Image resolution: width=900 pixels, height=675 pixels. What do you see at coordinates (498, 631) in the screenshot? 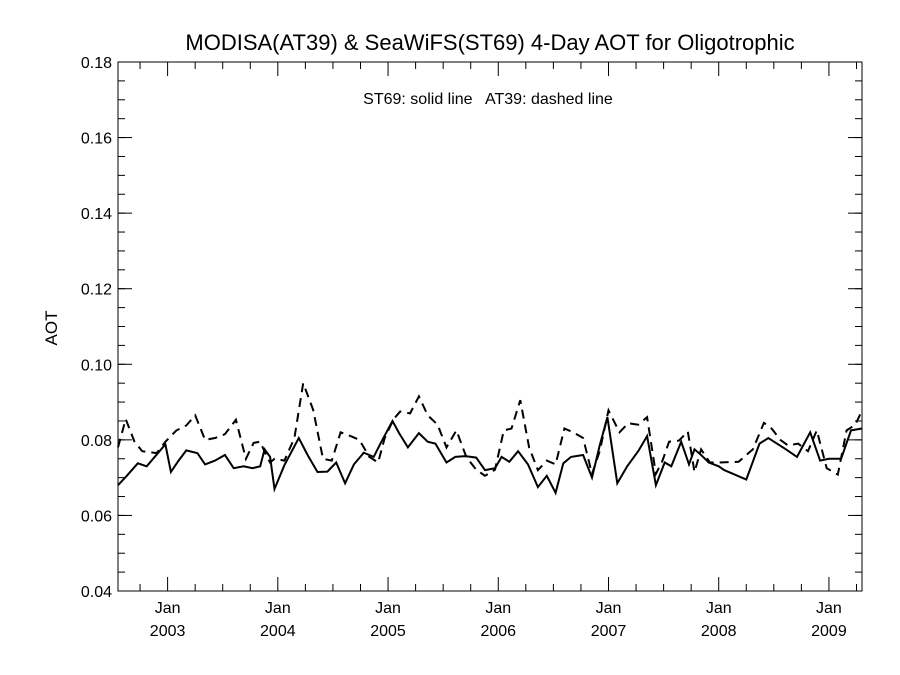
I see `x-tick-year: 2006` at bounding box center [498, 631].